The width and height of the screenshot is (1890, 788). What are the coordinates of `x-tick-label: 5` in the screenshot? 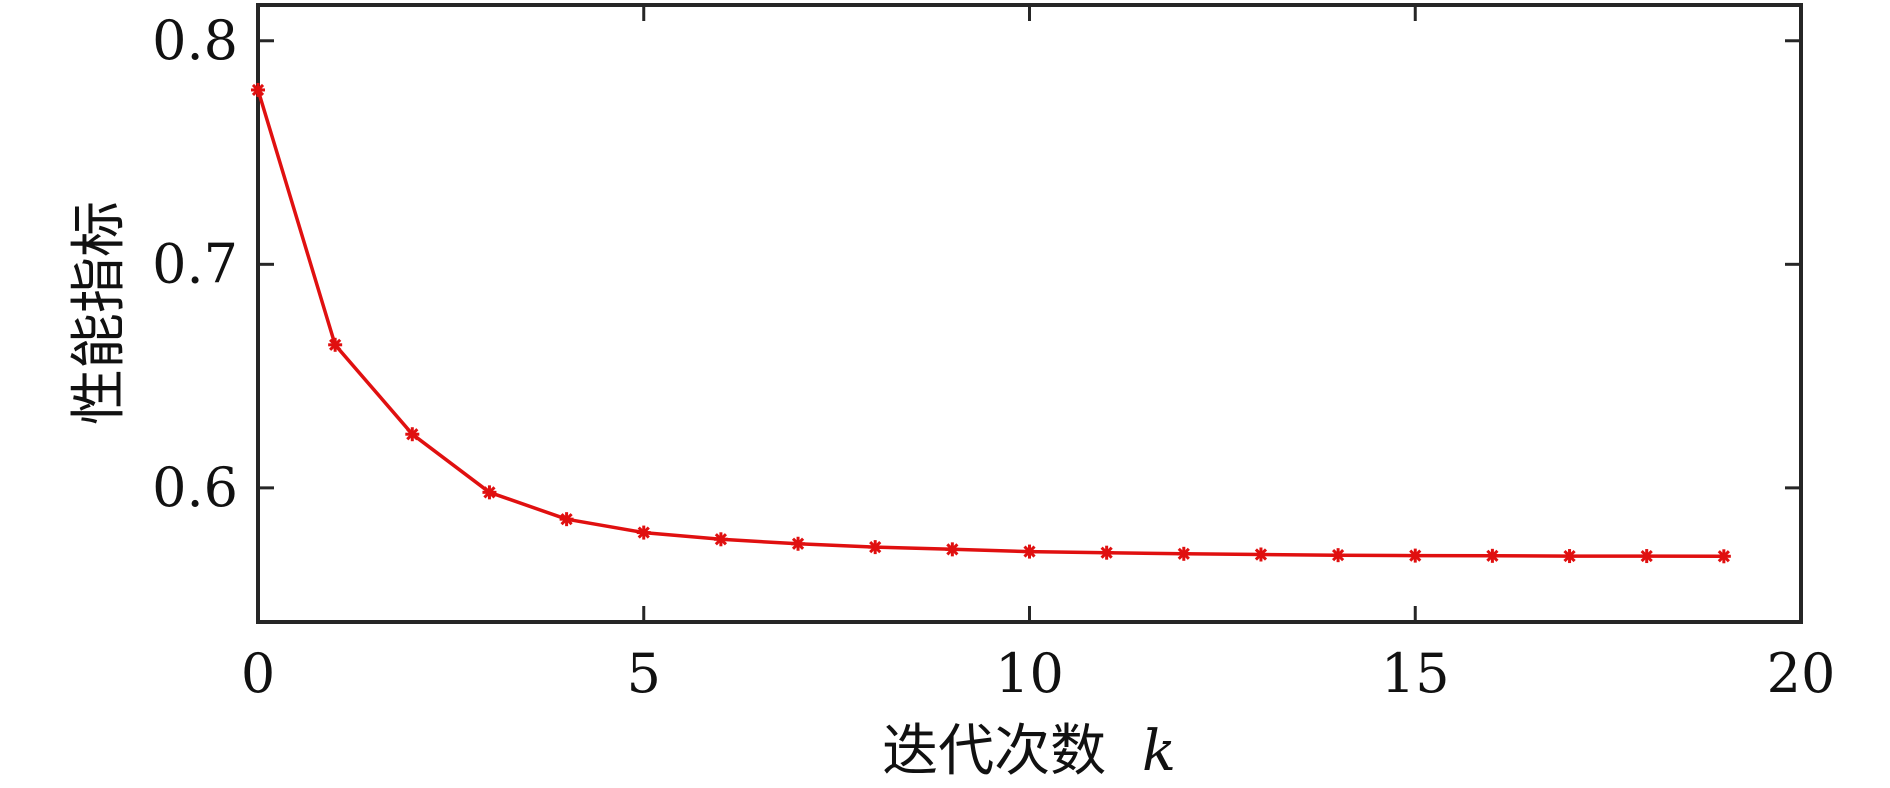 It's located at (644, 673).